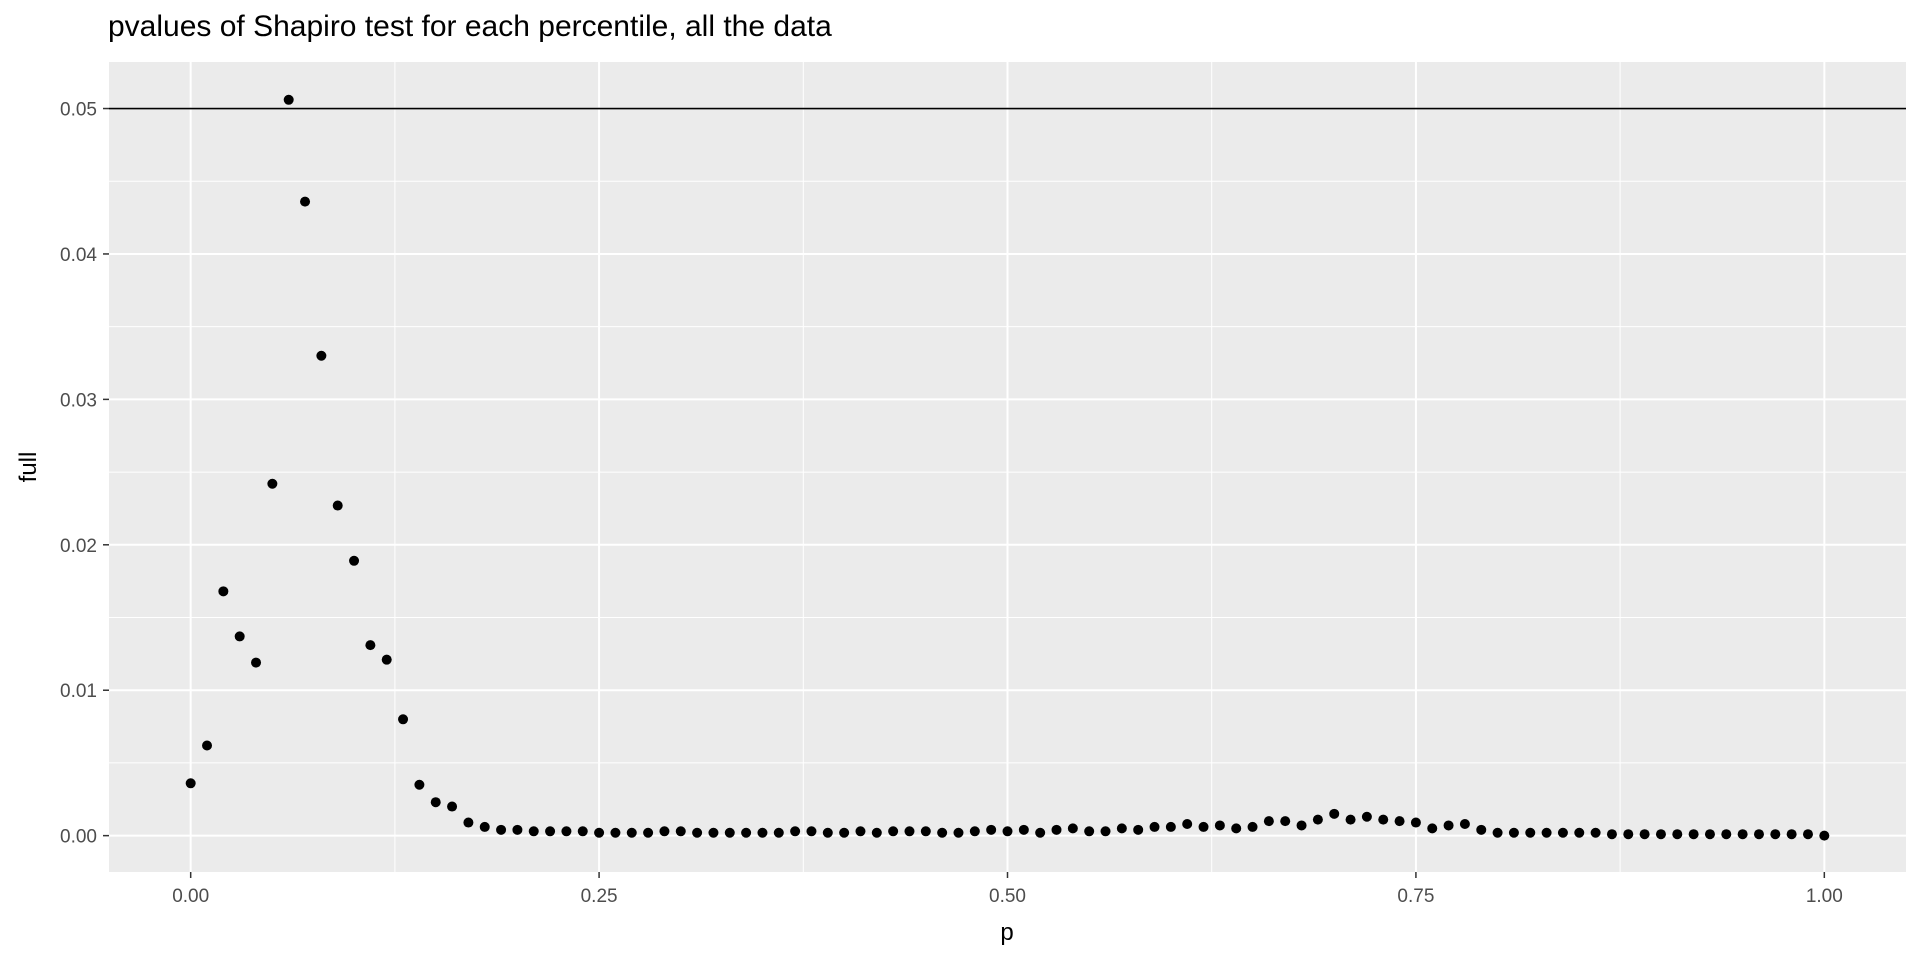  Describe the element at coordinates (78, 255) in the screenshot. I see `y-tick-label: 0.04` at that location.